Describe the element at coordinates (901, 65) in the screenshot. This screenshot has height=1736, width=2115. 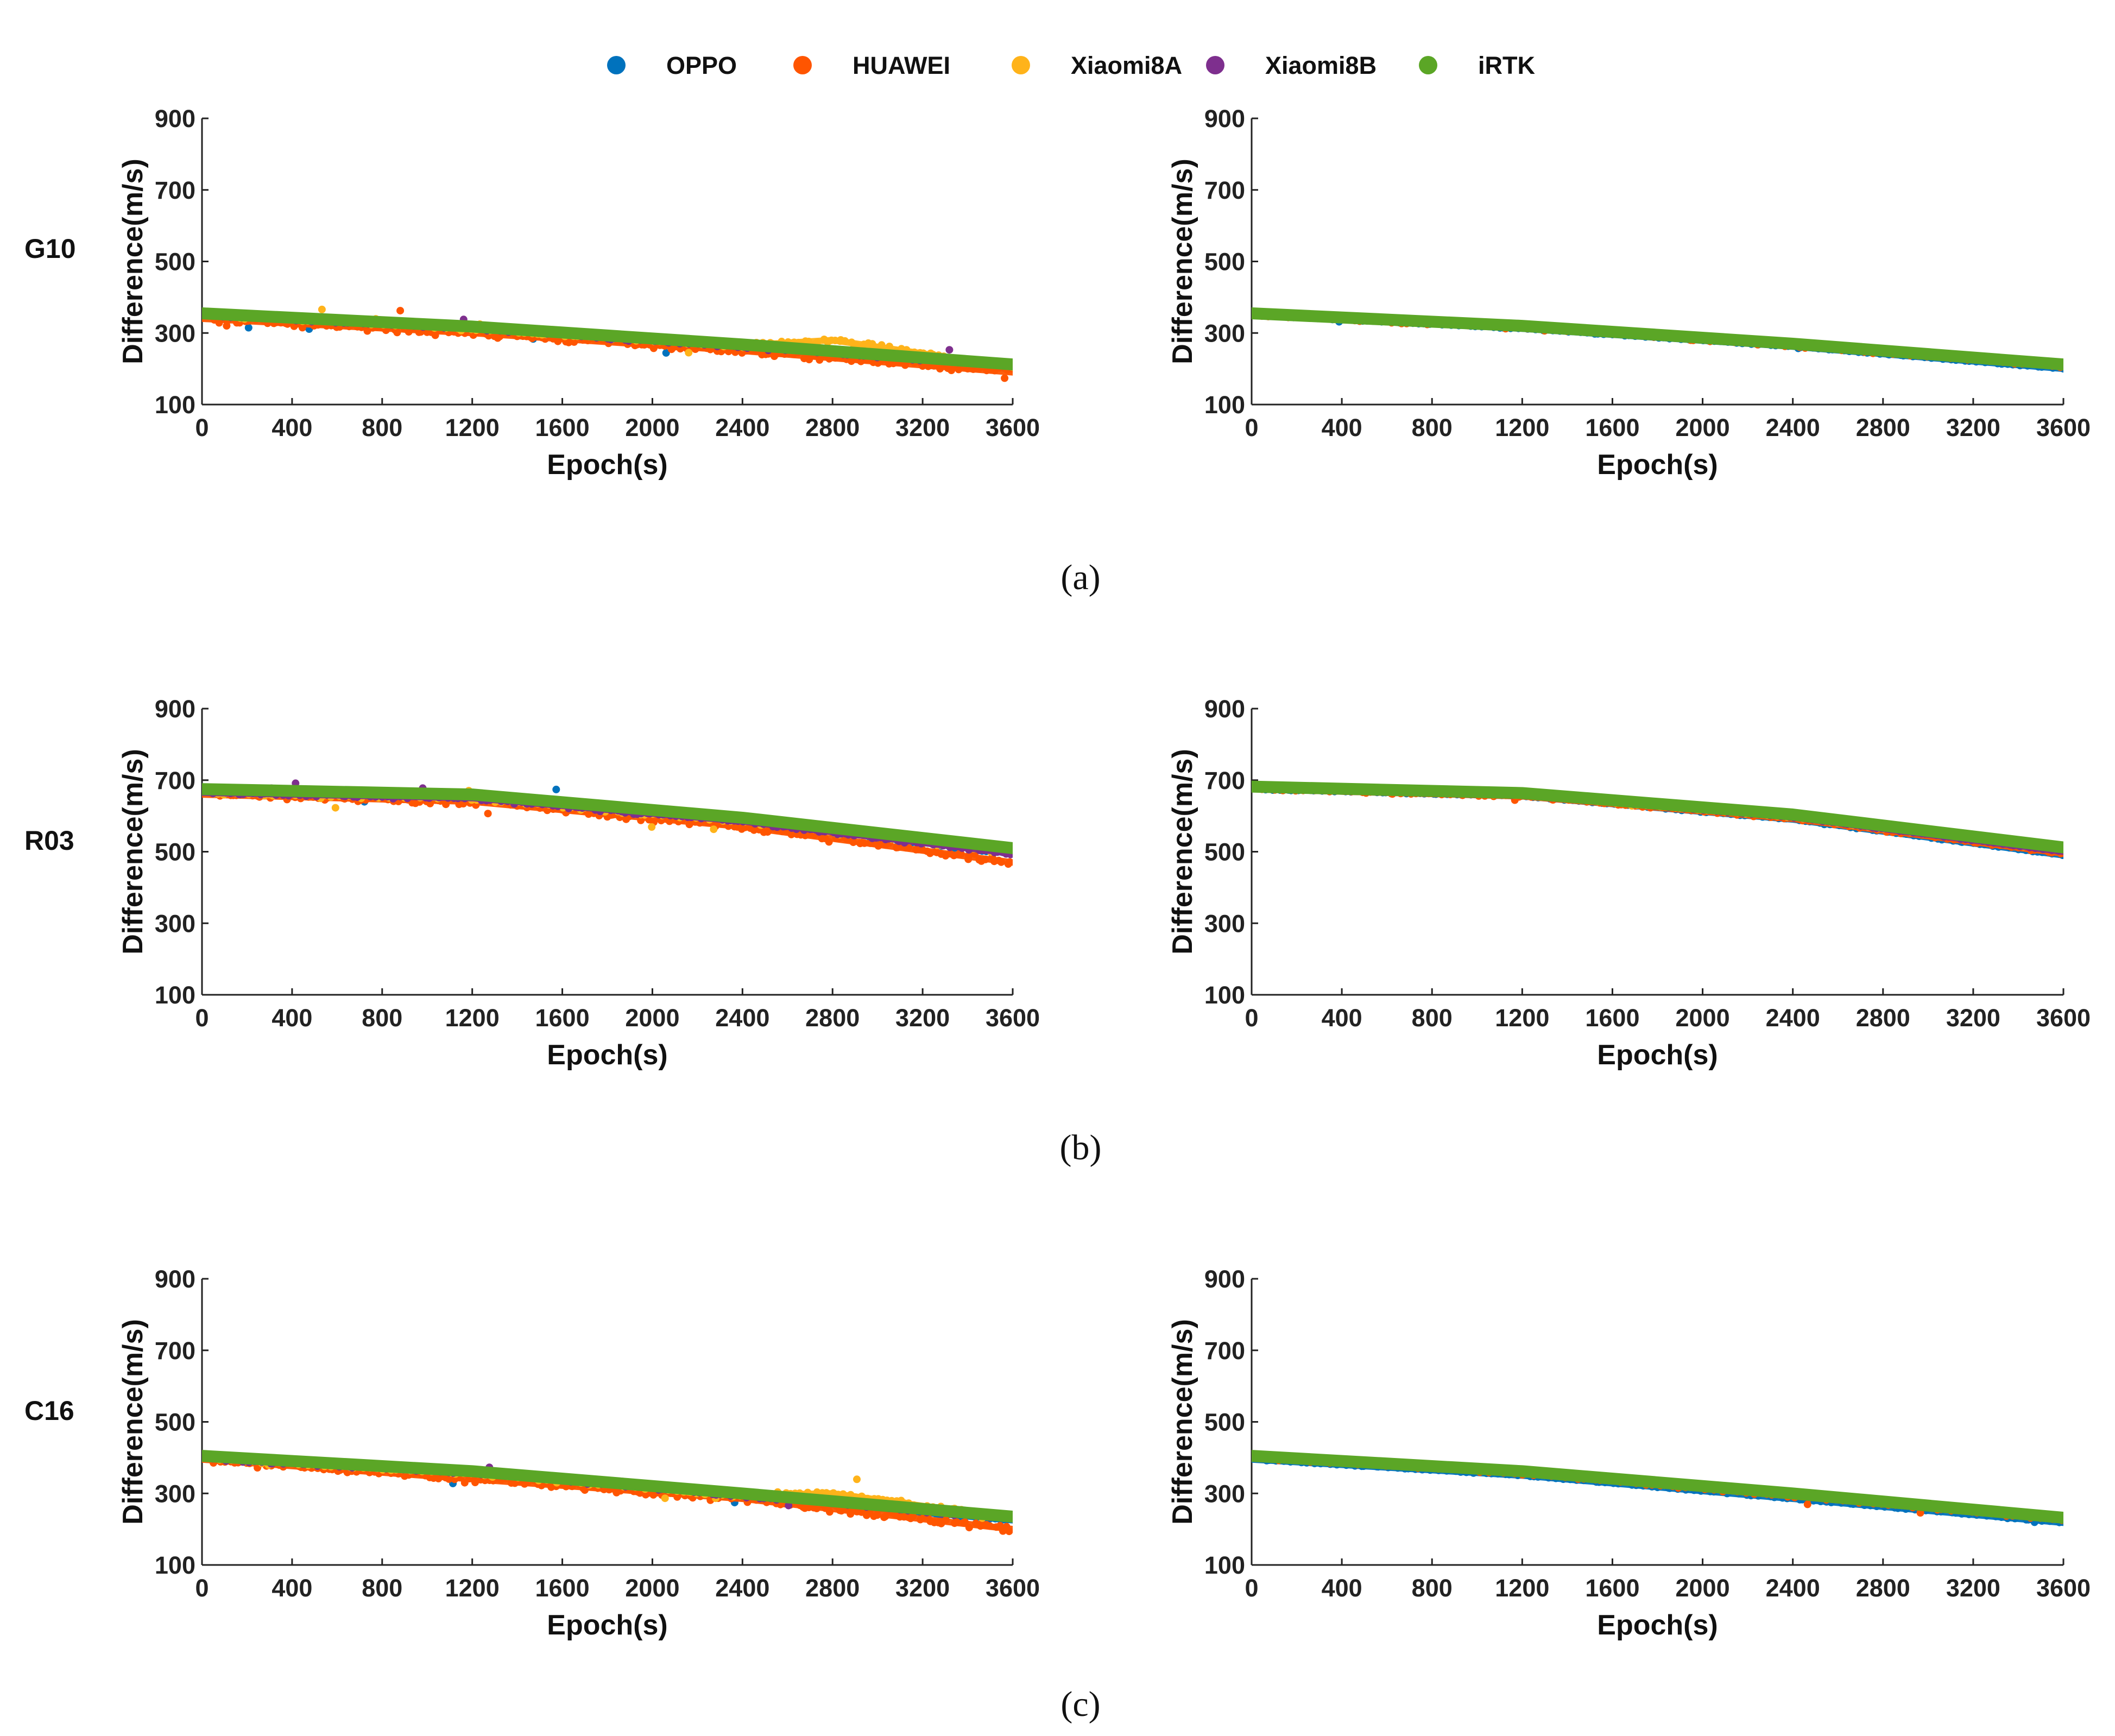
I see `legend-label-huawei: HUAWEI` at that location.